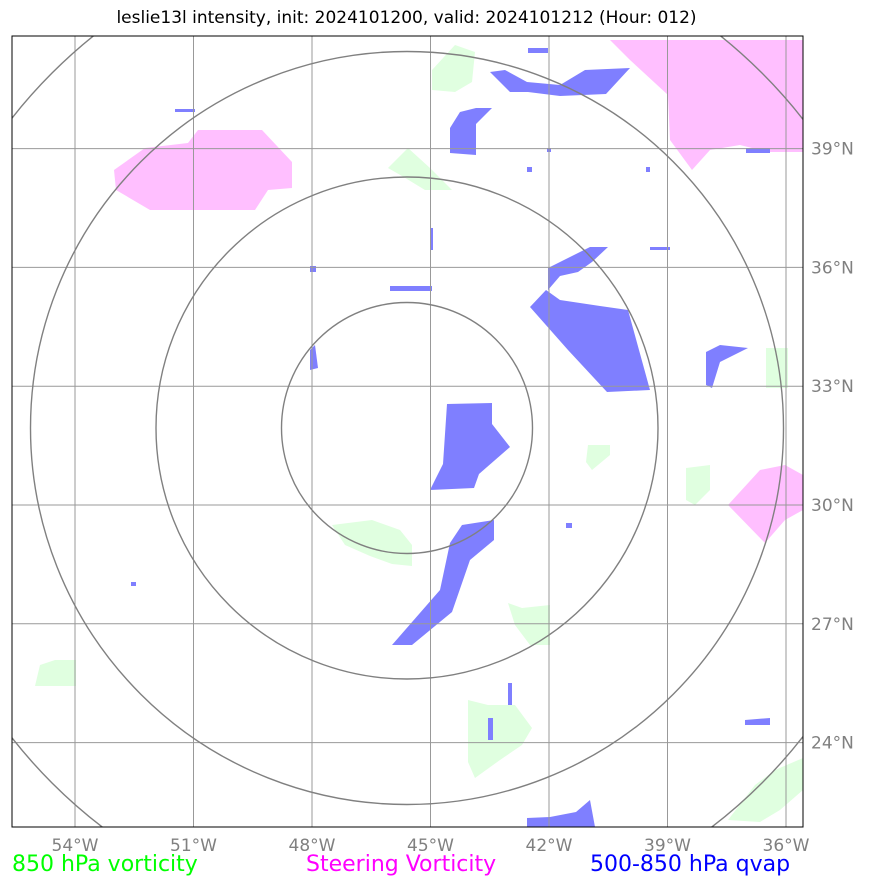 This screenshot has height=891, width=873. What do you see at coordinates (832, 268) in the screenshot?
I see `latitude-tick-label: 36°N` at bounding box center [832, 268].